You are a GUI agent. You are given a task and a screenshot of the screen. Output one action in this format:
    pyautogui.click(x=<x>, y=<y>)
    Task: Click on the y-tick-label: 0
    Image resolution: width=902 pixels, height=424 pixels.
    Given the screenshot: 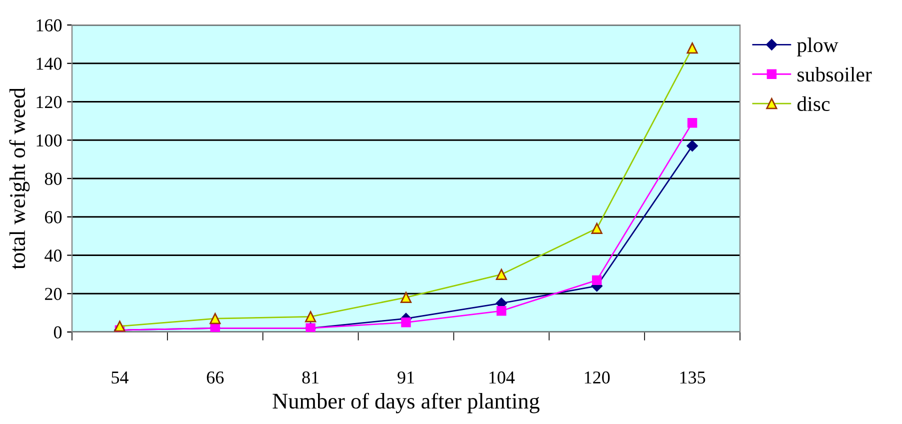 What is the action you would take?
    pyautogui.click(x=58, y=332)
    